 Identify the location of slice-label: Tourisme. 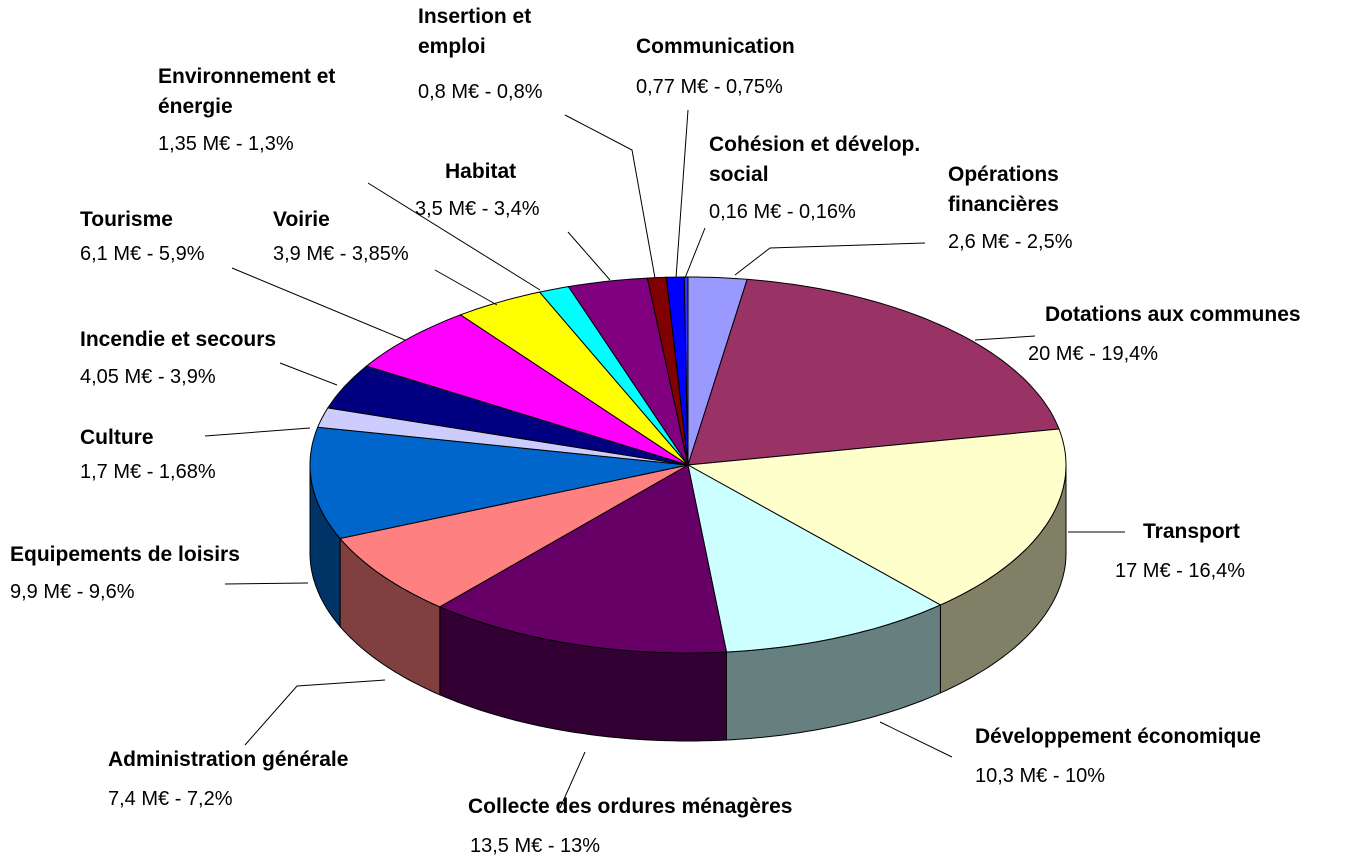
(126, 219).